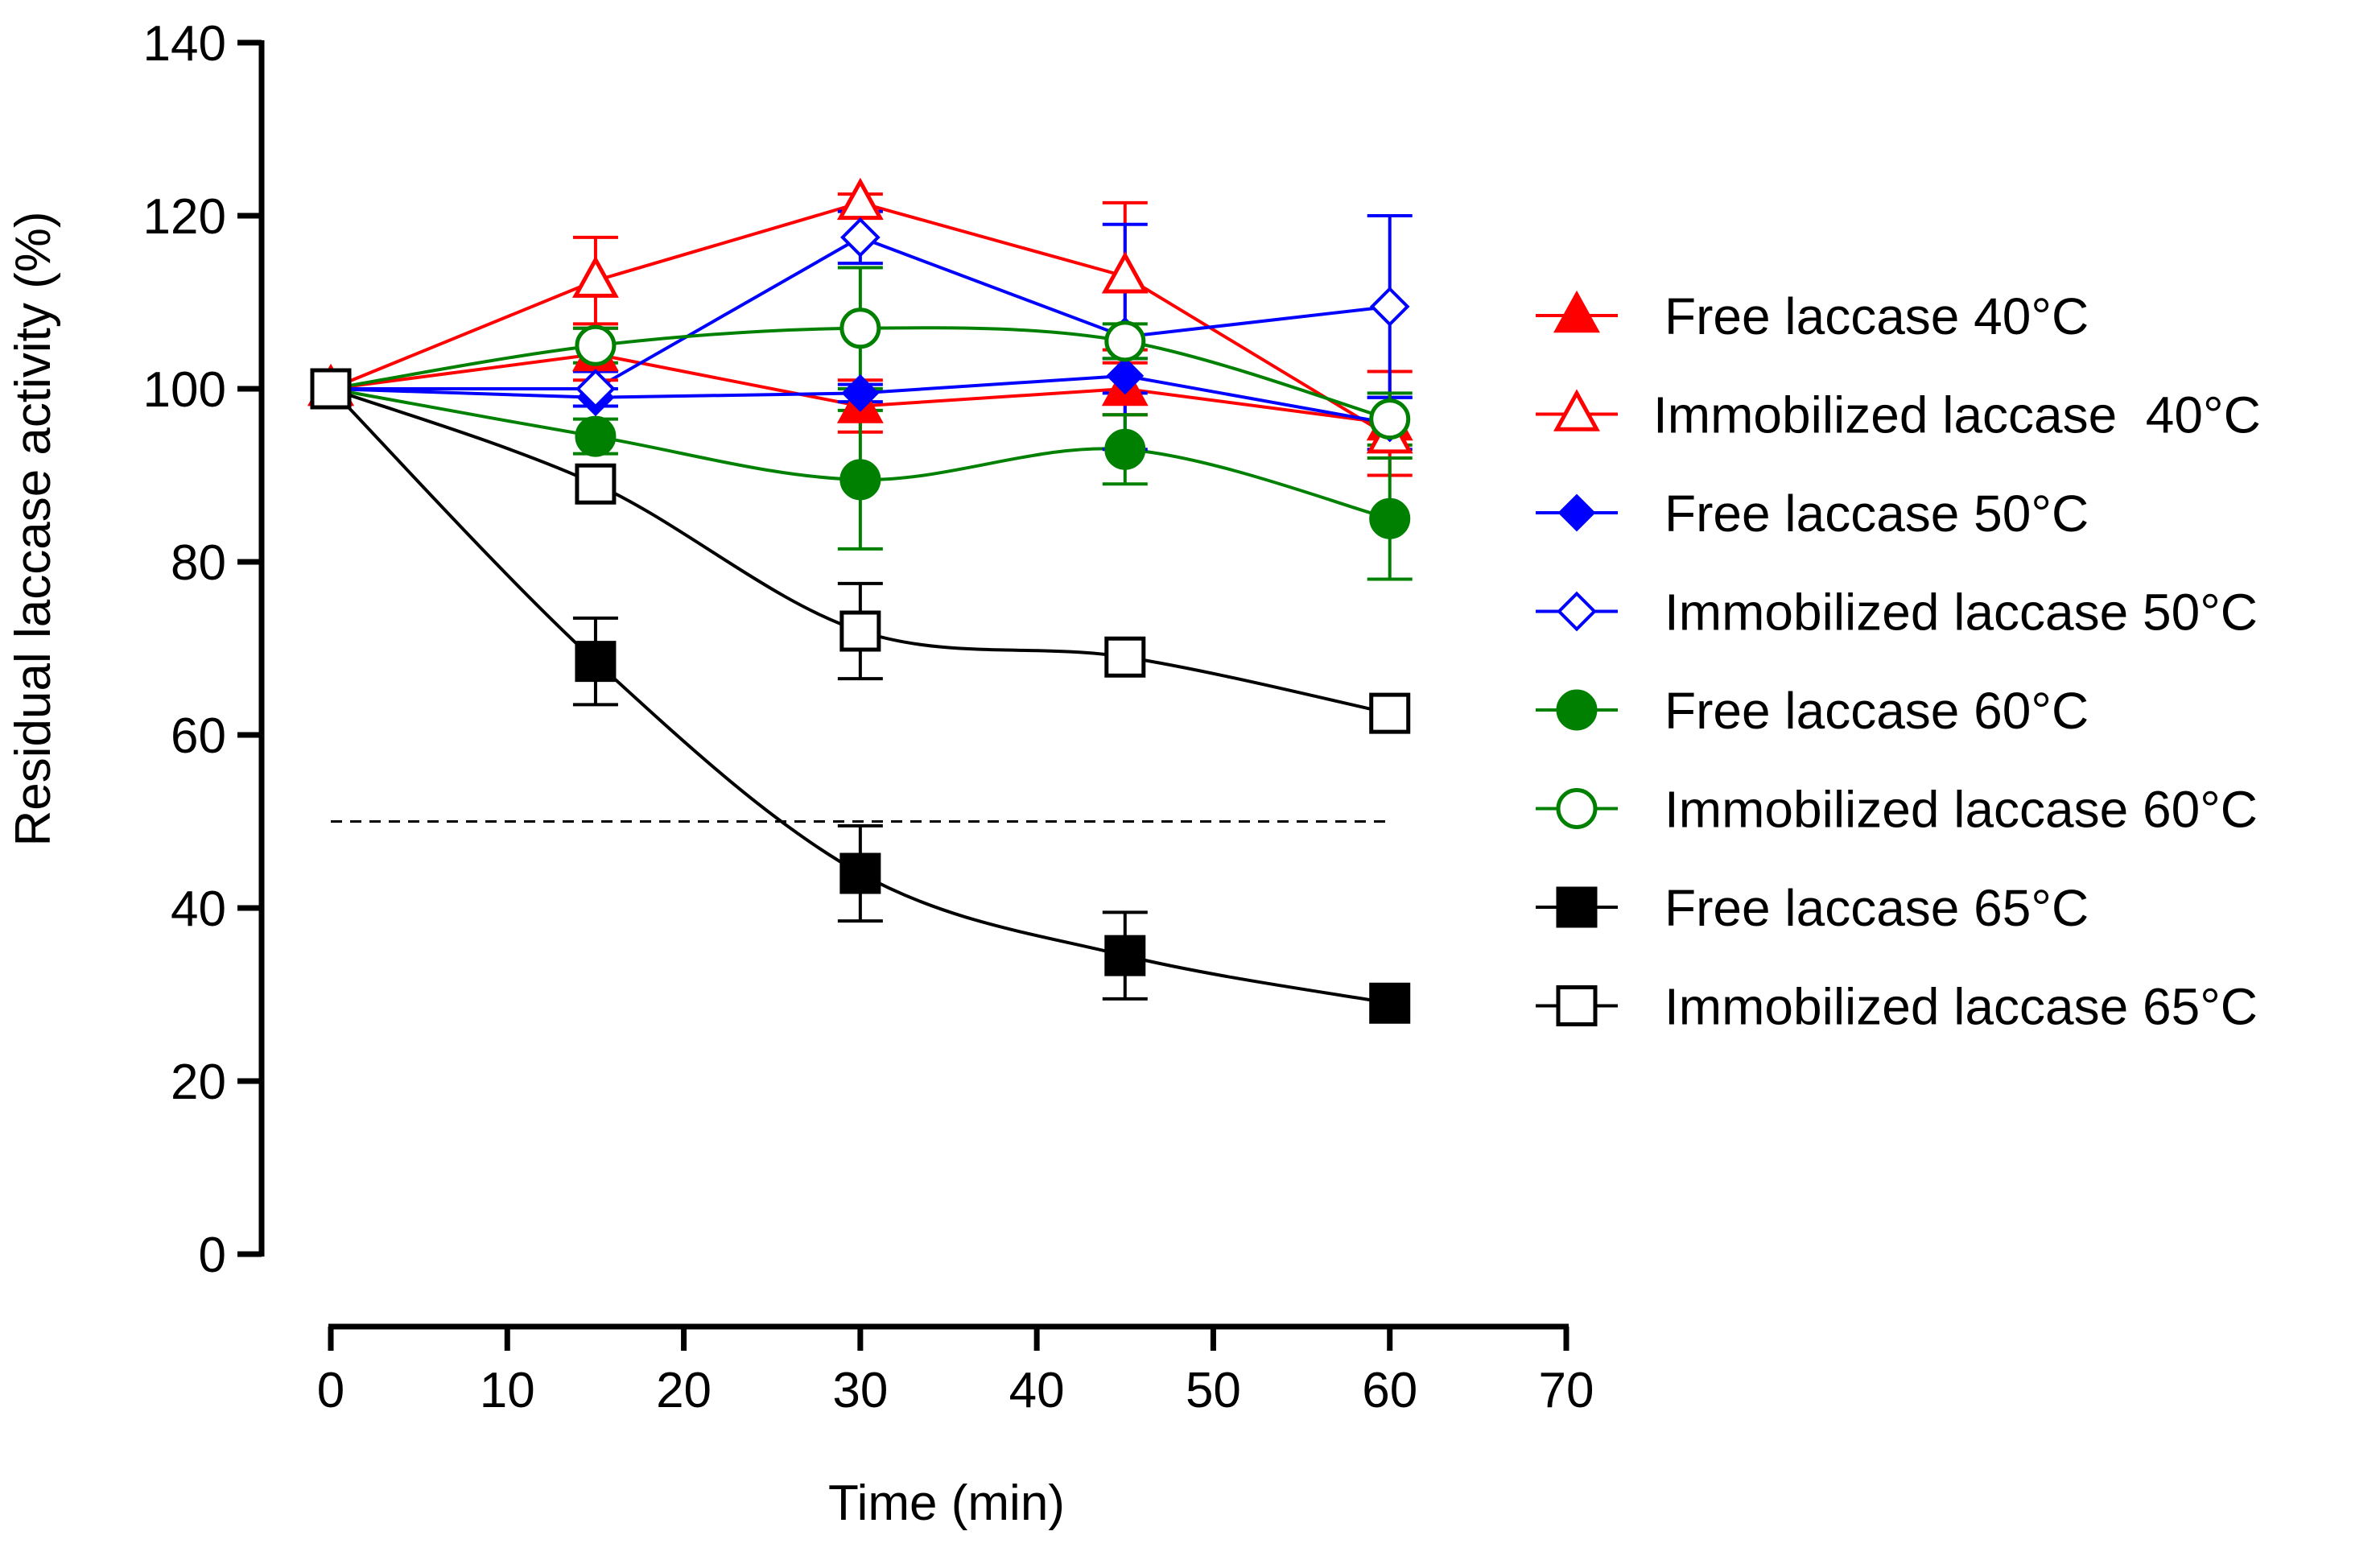  I want to click on y-tick-label: 60, so click(198, 736).